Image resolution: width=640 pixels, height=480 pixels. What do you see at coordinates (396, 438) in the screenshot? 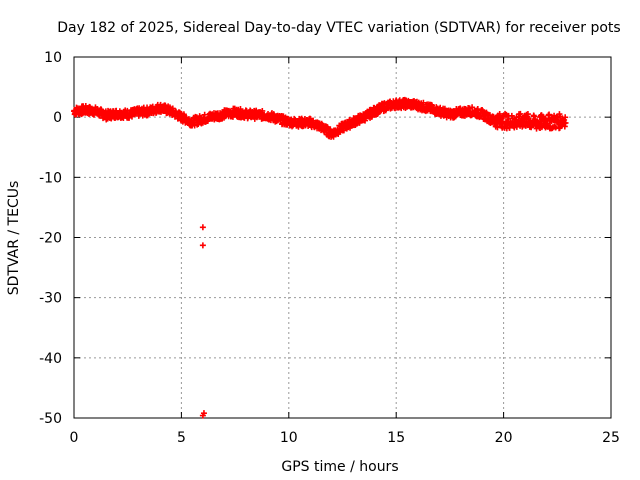
I see `x-tick-label: 15` at bounding box center [396, 438].